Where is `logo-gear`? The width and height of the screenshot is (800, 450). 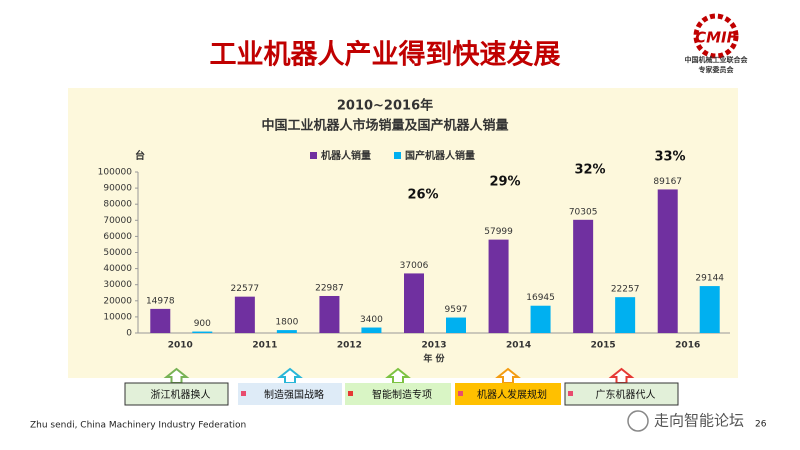
logo-gear is located at coordinates (716, 36).